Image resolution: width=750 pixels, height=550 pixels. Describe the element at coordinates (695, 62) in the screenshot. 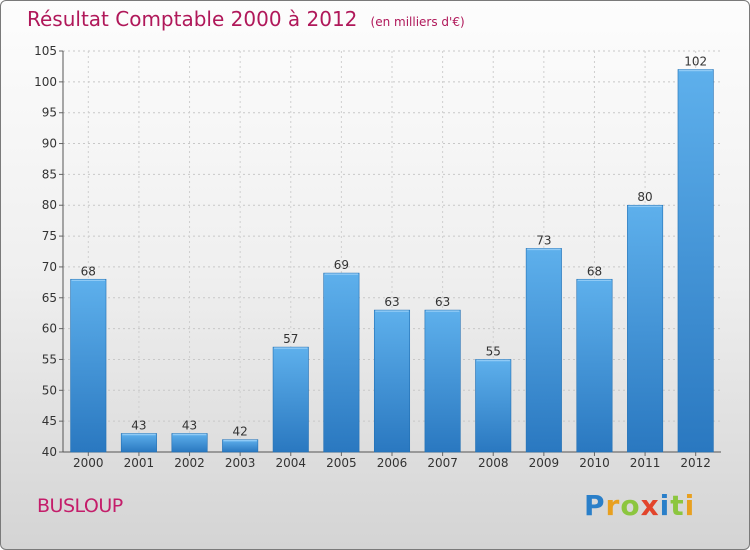

I see `data-label-2012: 102` at that location.